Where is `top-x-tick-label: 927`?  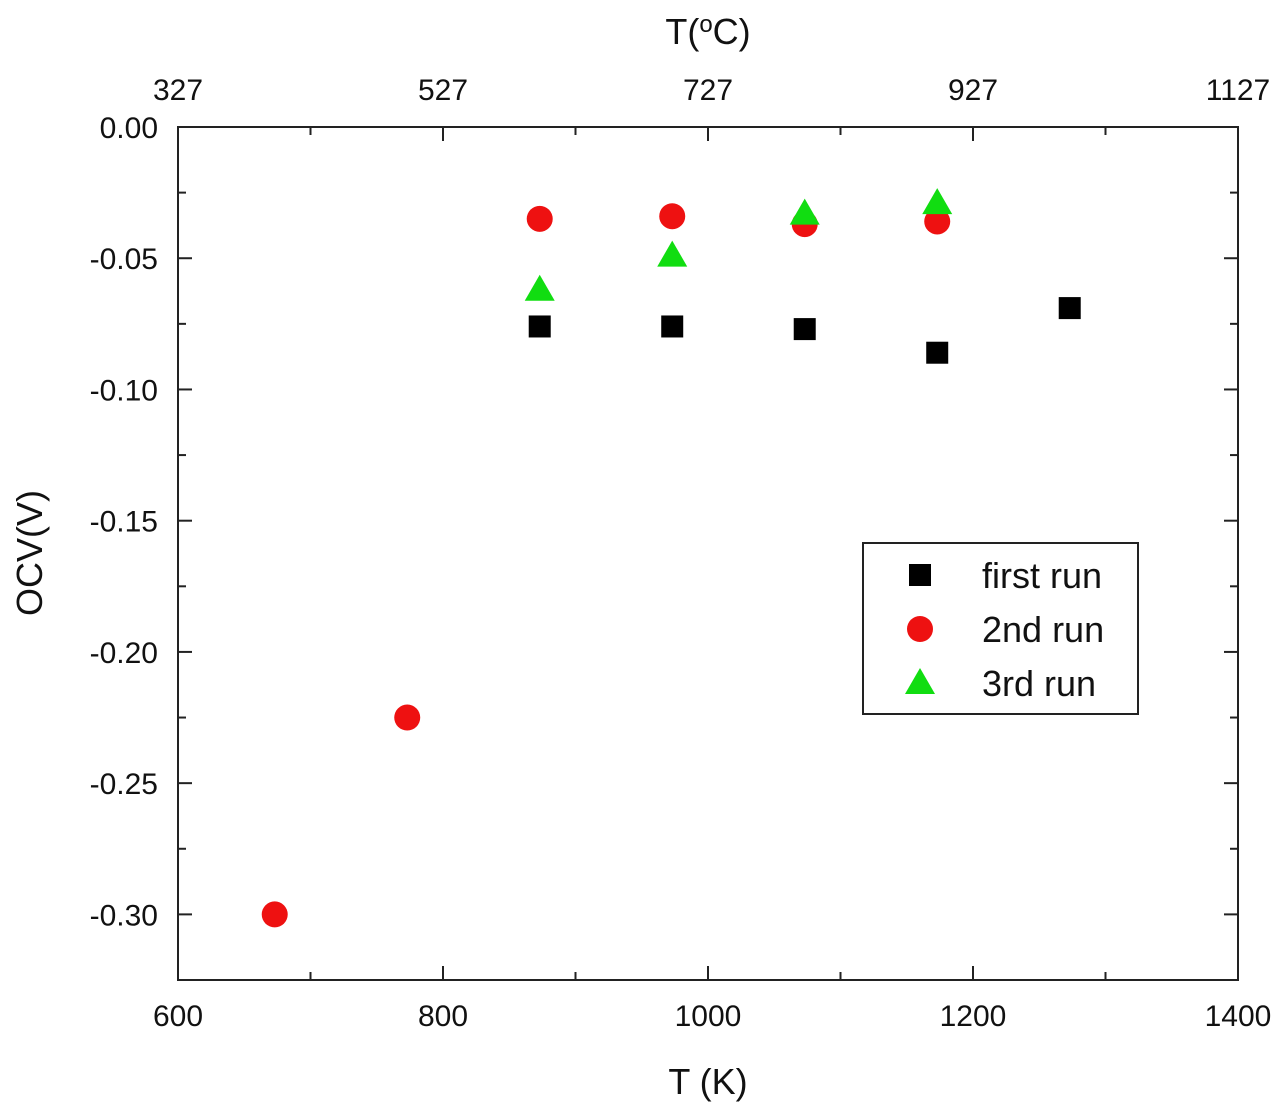
top-x-tick-label: 927 is located at coordinates (973, 90).